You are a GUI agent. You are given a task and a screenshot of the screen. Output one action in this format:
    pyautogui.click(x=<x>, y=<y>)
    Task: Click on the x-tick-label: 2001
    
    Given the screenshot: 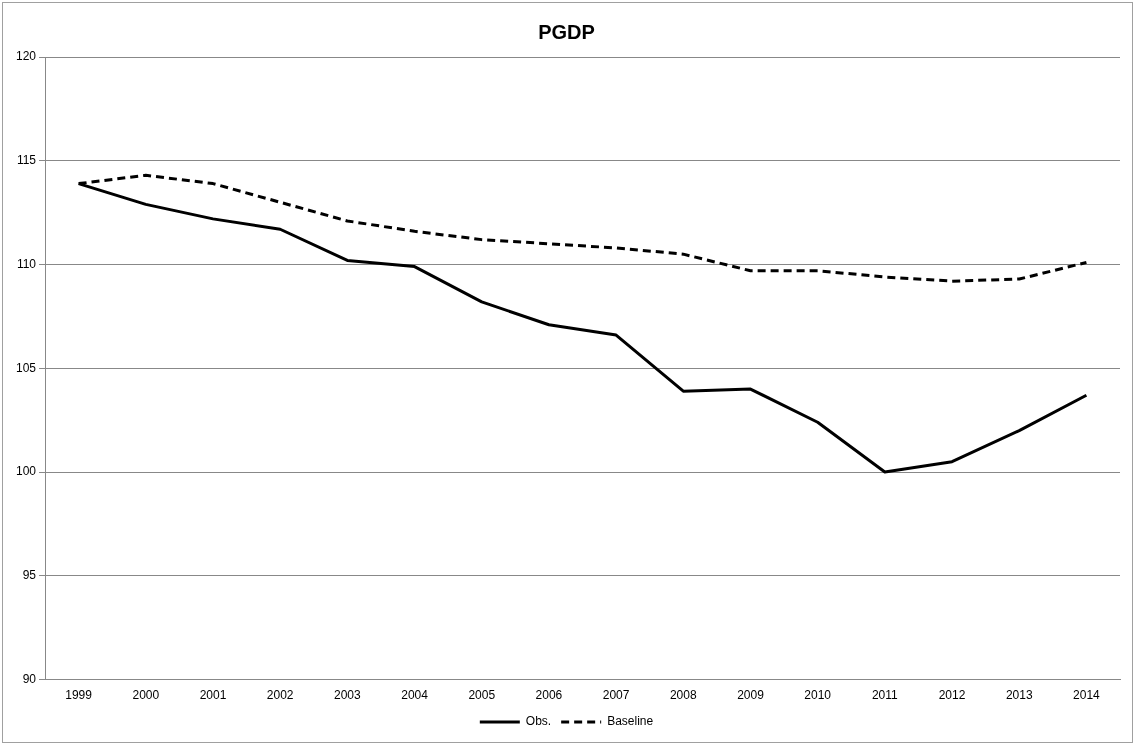 What is the action you would take?
    pyautogui.click(x=213, y=695)
    